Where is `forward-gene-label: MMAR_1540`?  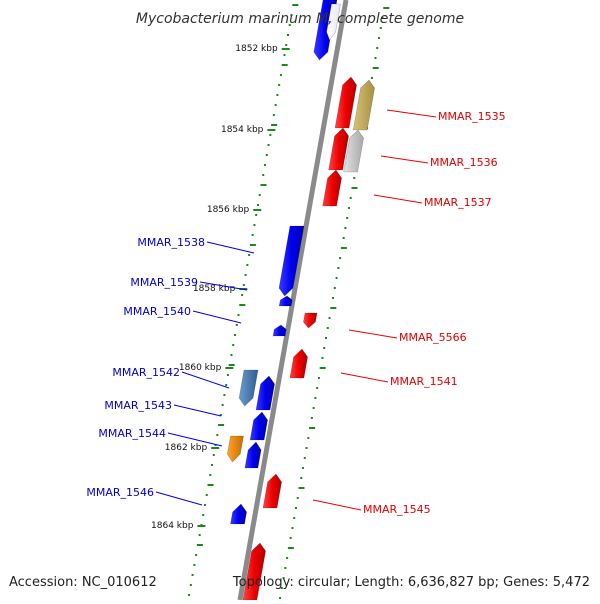 forward-gene-label: MMAR_1540 is located at coordinates (157, 311).